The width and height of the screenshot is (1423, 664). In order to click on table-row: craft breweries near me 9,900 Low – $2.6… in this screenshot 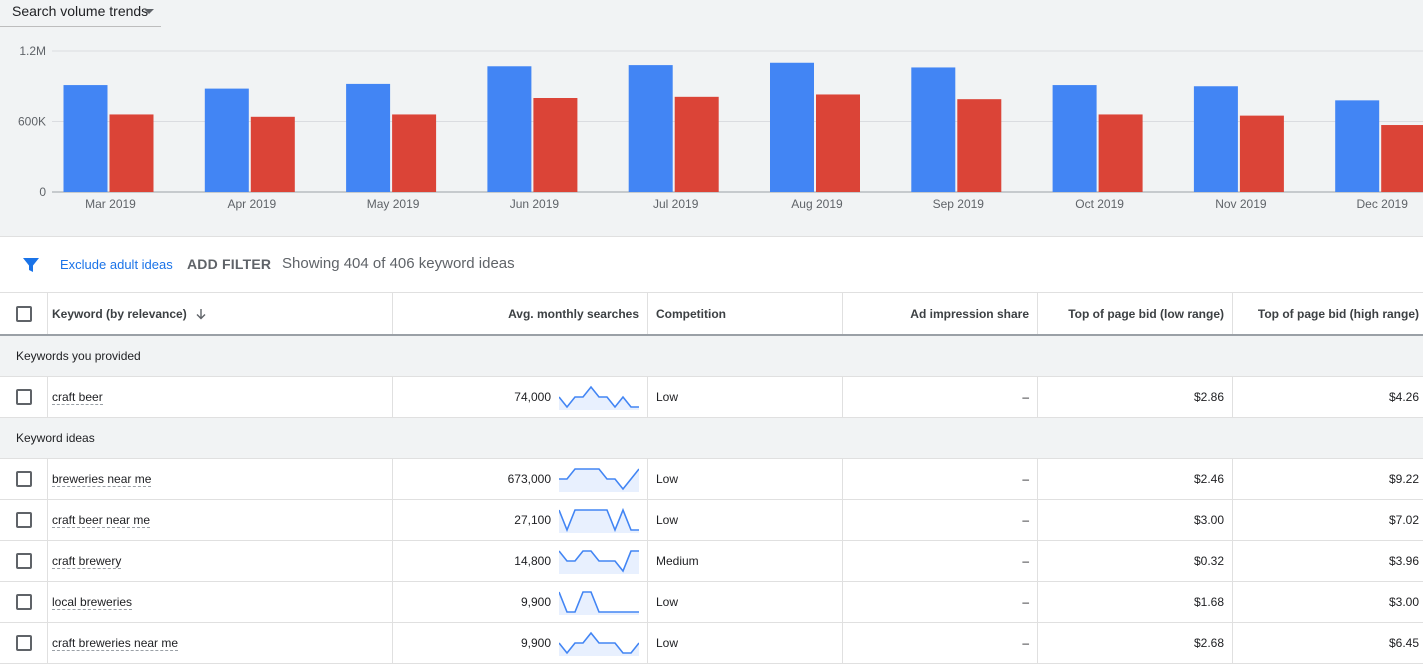, I will do `click(711, 643)`.